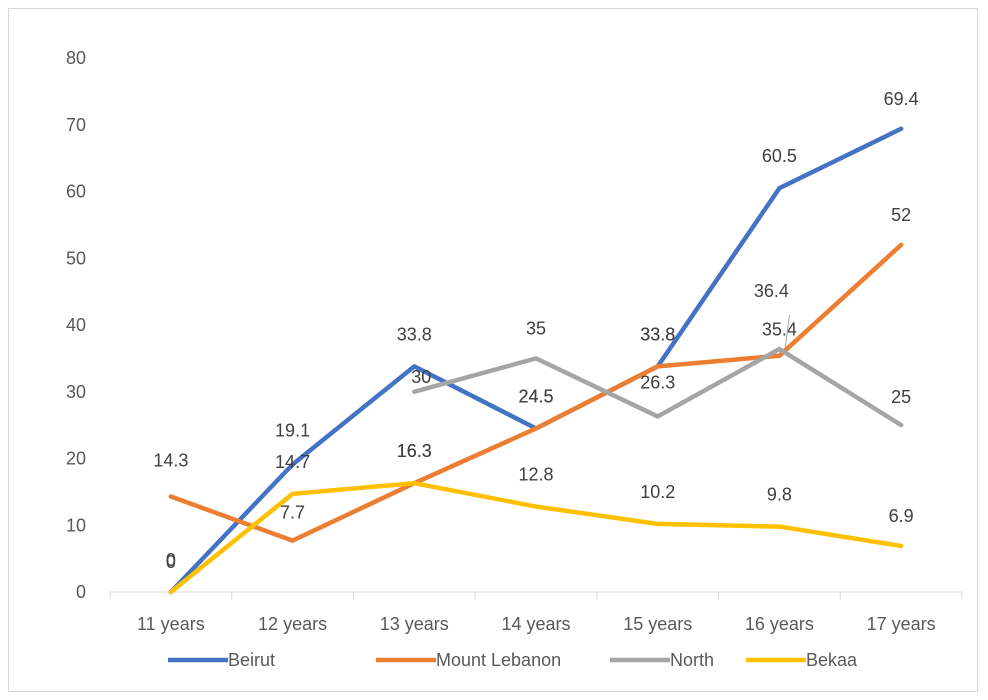 The height and width of the screenshot is (700, 988). What do you see at coordinates (76, 58) in the screenshot?
I see `y-tick-label: 80` at bounding box center [76, 58].